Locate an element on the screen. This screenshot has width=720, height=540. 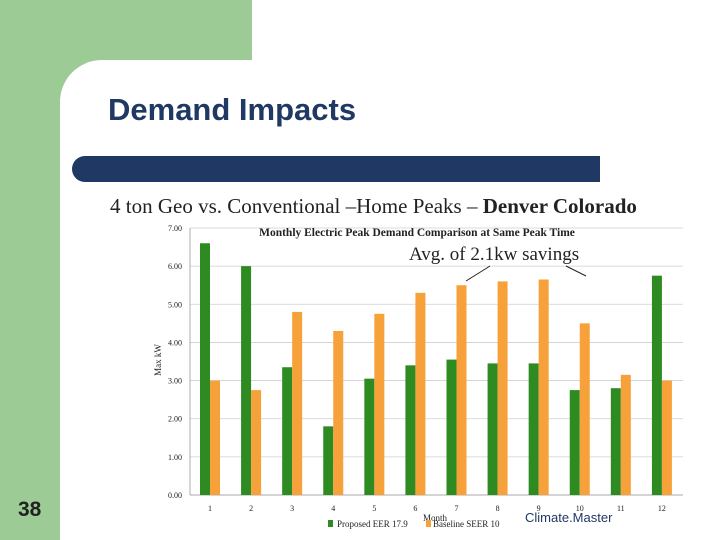
title-underline-bar is located at coordinates (336, 169).